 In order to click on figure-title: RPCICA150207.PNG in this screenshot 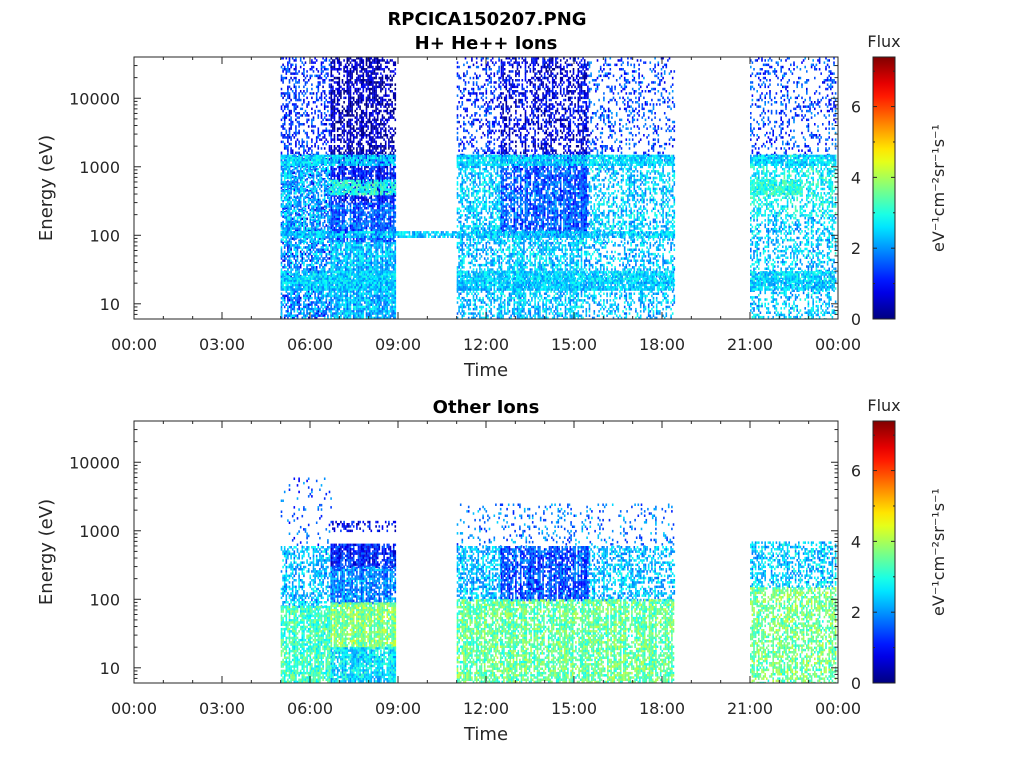, I will do `click(486, 19)`.